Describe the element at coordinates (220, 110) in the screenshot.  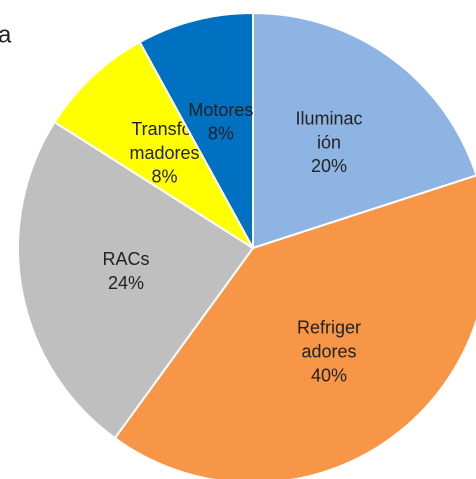
I see `slice-label: Motores` at that location.